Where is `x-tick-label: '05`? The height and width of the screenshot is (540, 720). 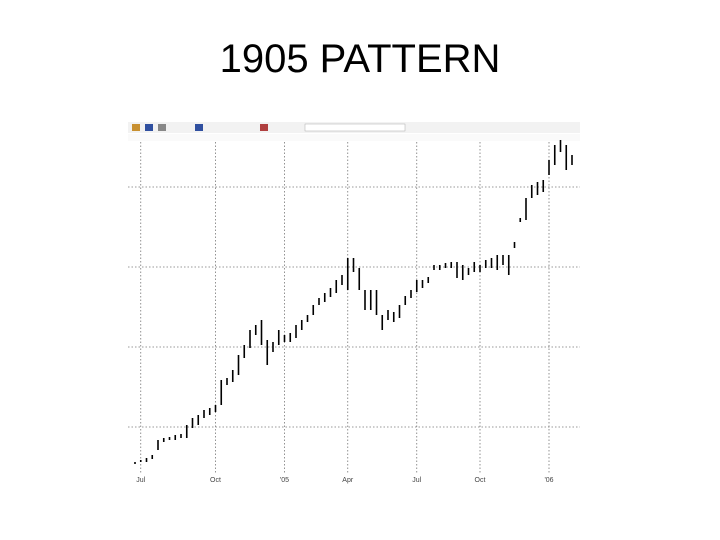 x-tick-label: '05 is located at coordinates (284, 480).